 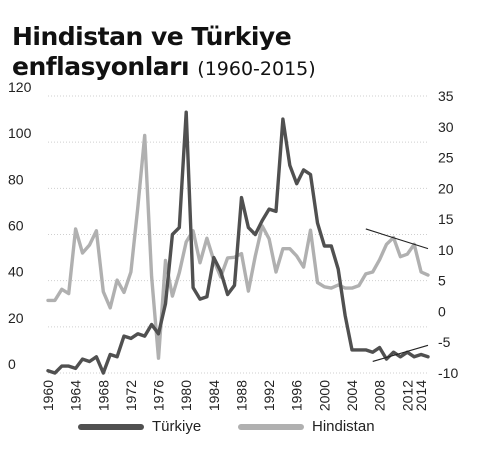 I want to click on right-tick-label: 5, so click(x=442, y=281).